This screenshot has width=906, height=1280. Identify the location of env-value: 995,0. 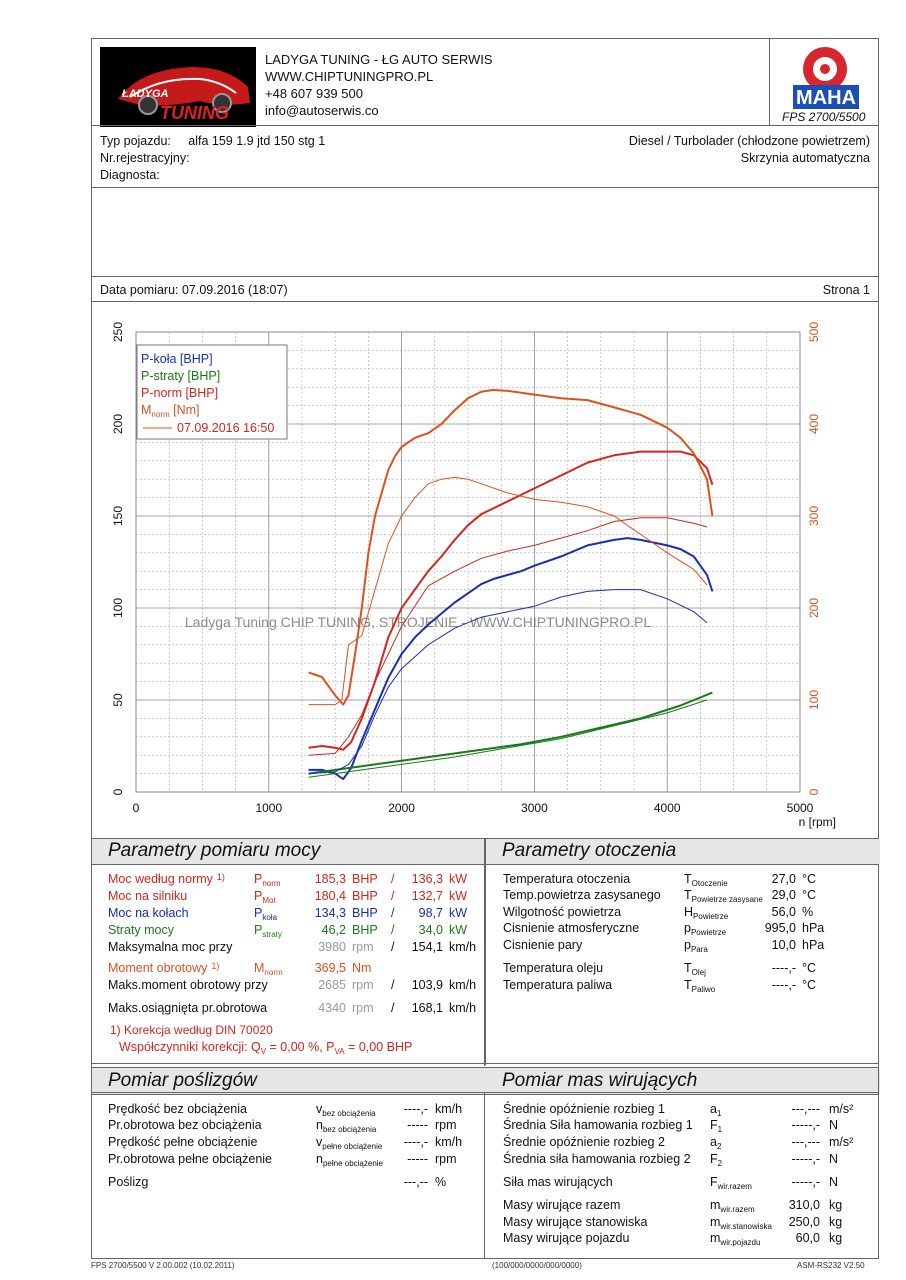
(780, 928).